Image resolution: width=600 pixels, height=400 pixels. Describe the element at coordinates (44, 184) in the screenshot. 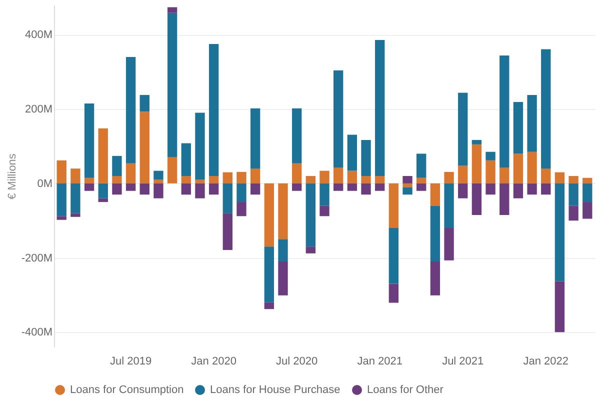

I see `y-tick-label: 0M` at that location.